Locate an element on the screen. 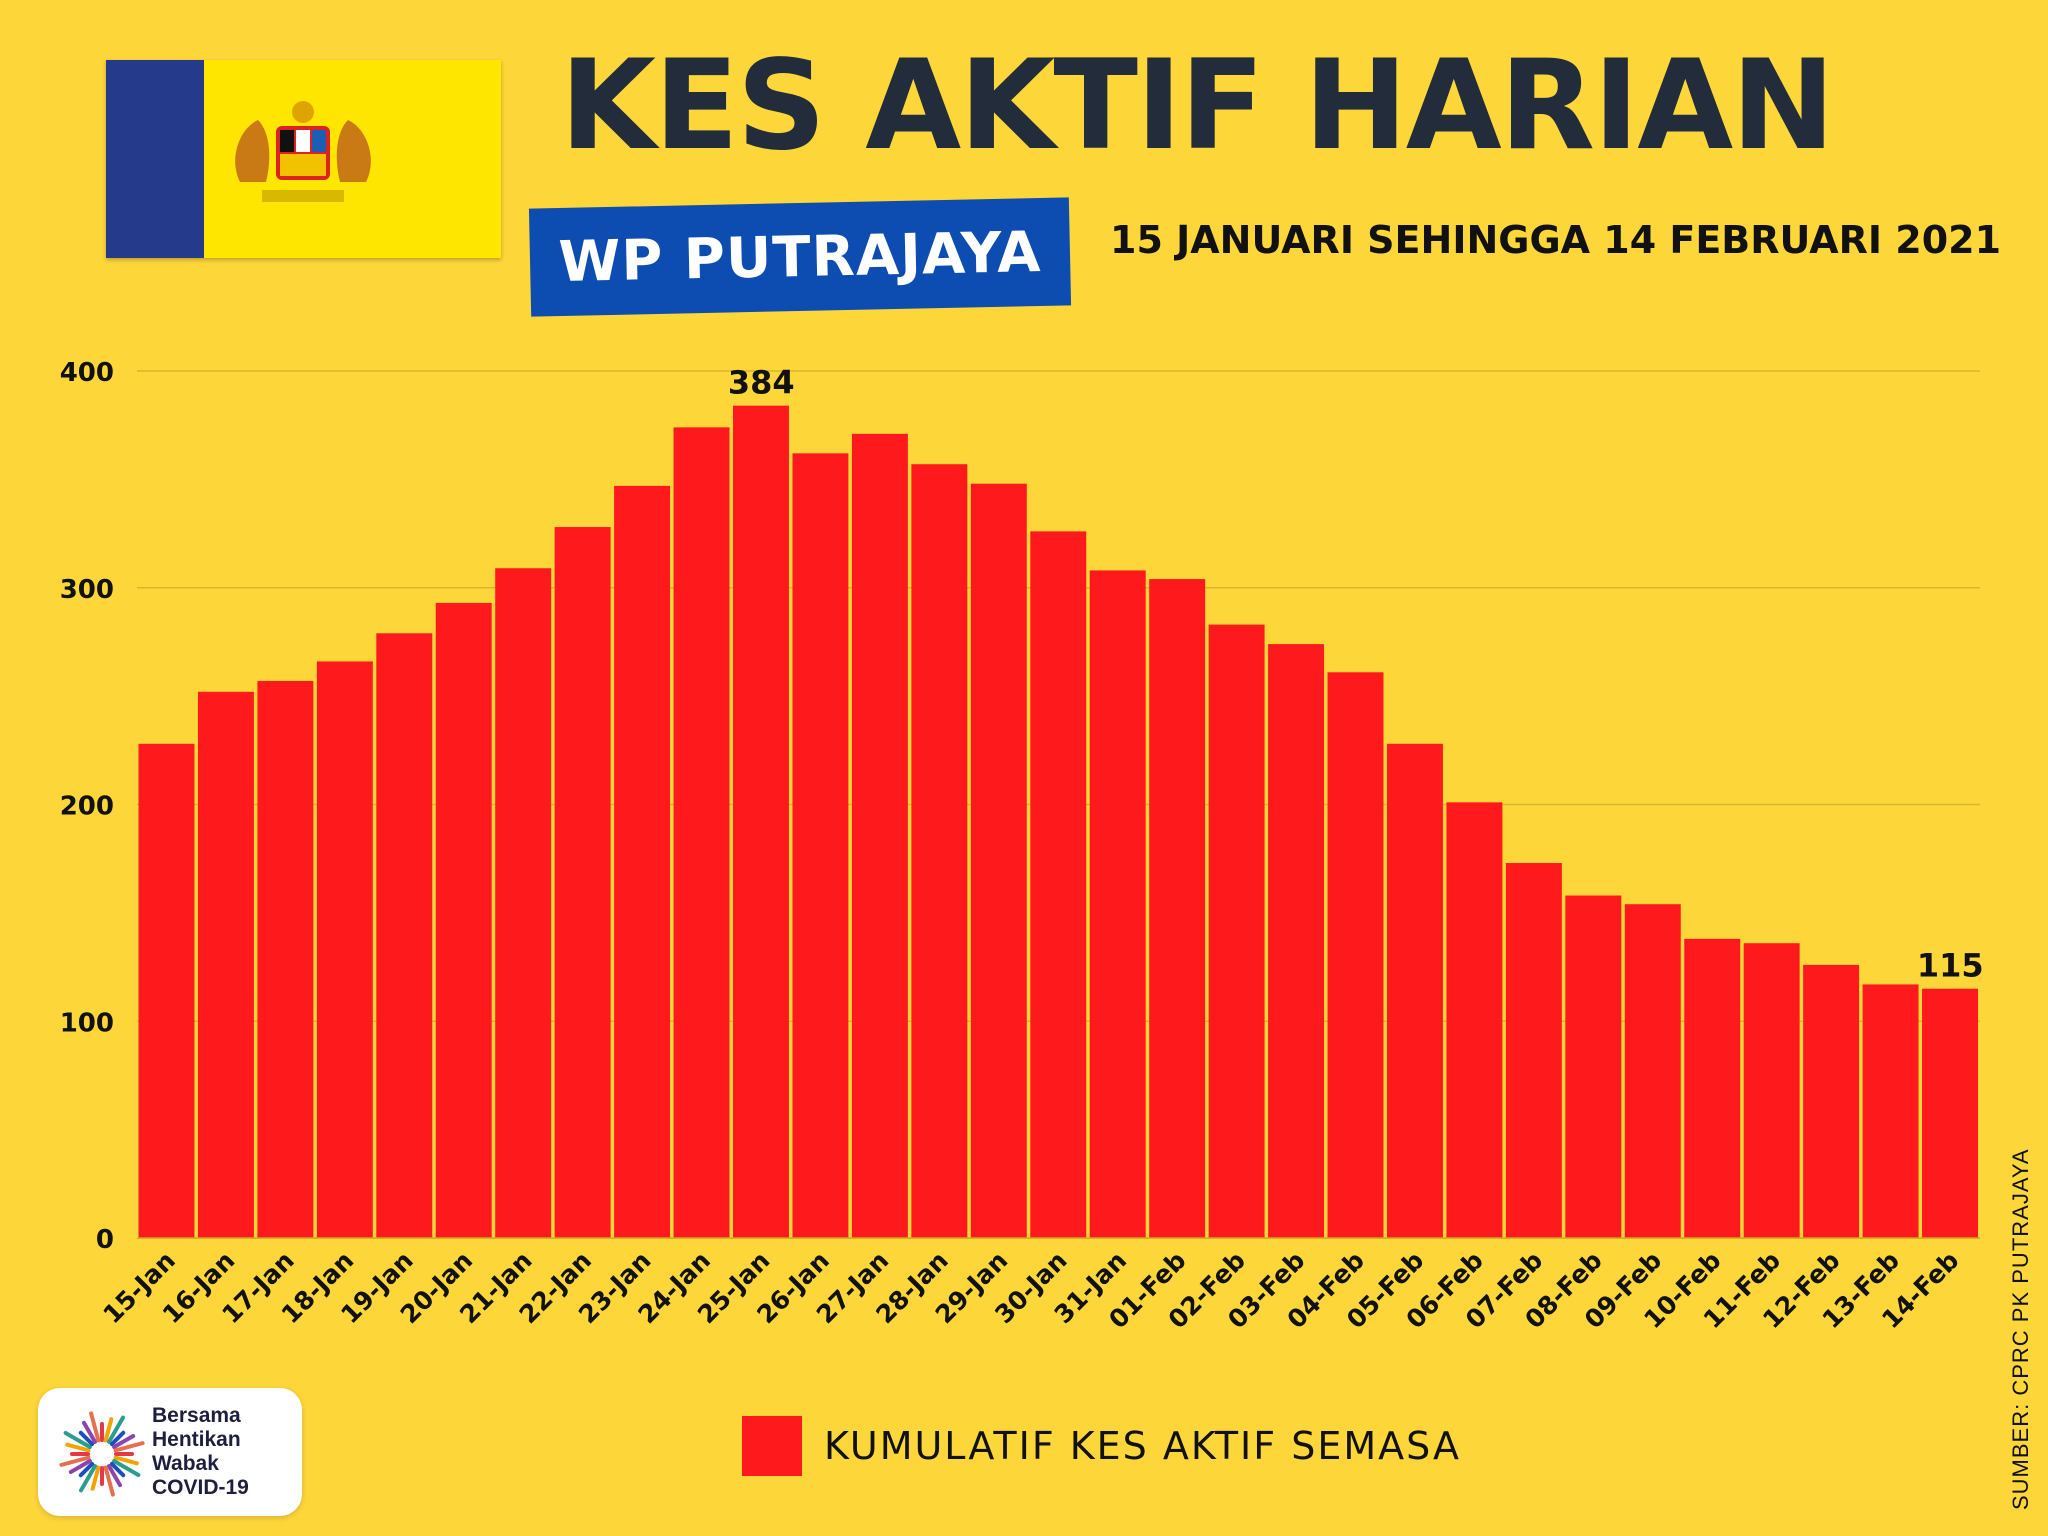 This screenshot has height=1536, width=2048. y-tick-label: 100 is located at coordinates (87, 1023).